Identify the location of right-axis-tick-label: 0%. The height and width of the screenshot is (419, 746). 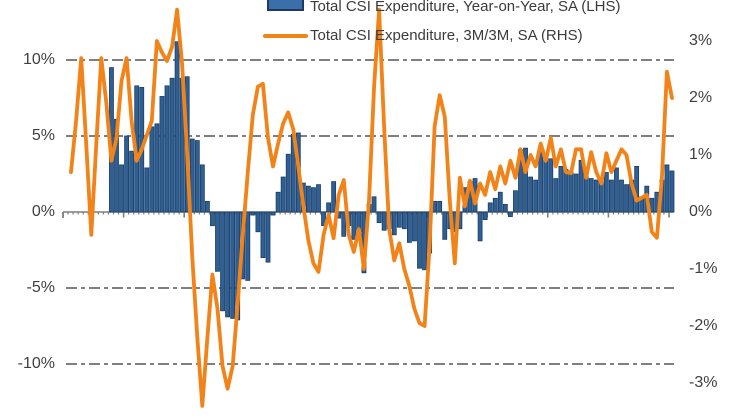
(701, 211).